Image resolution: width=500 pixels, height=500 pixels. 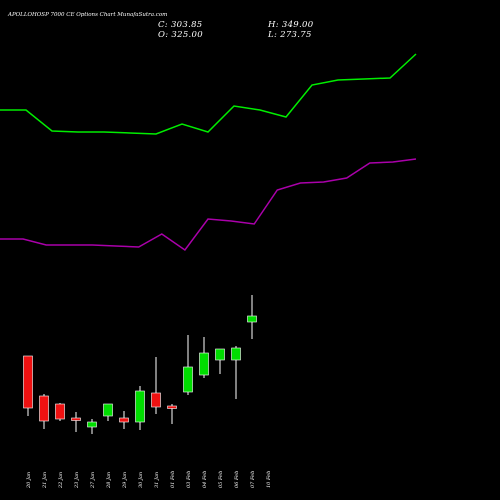 What do you see at coordinates (93, 480) in the screenshot?
I see `x-tick-label: 27 Jan` at bounding box center [93, 480].